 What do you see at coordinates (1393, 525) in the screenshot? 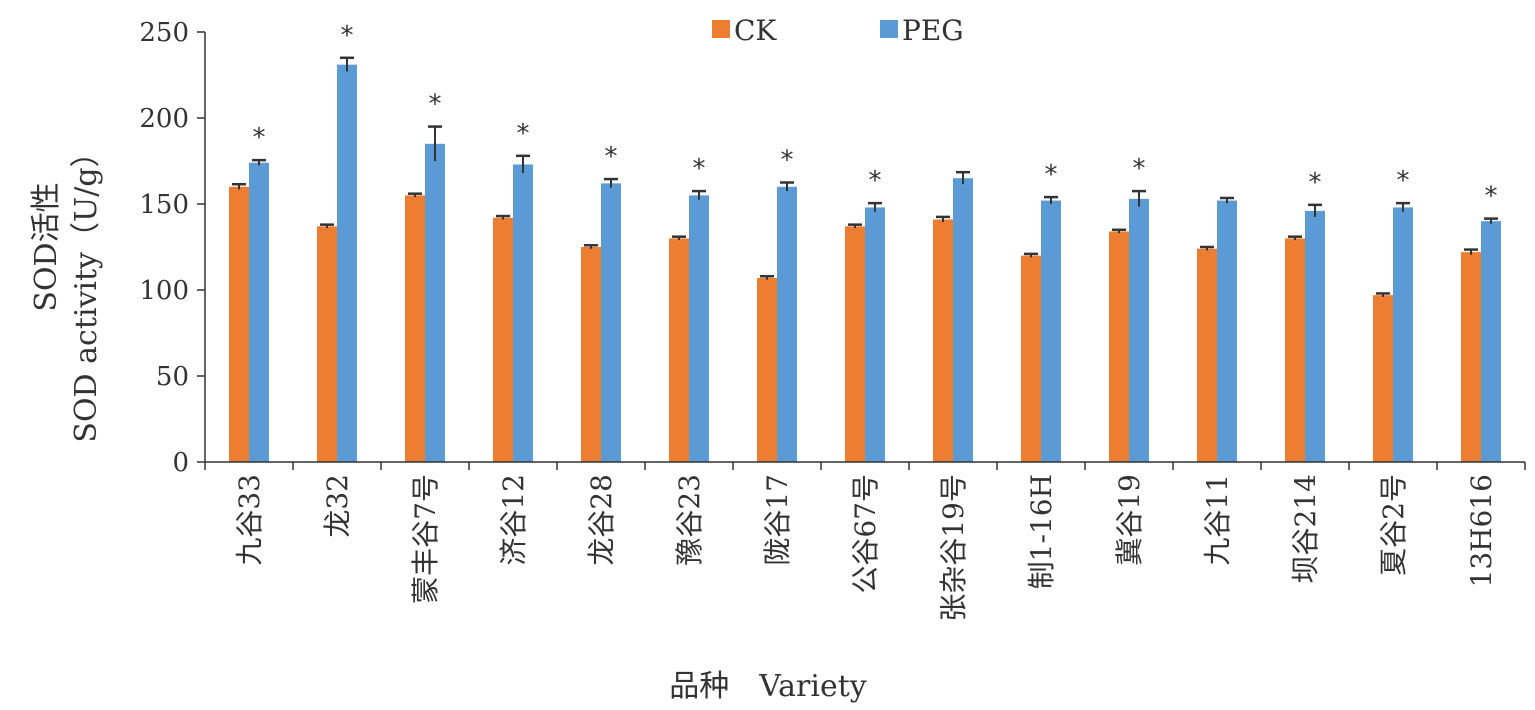
I see `x-category-label-13: 夏谷2号` at bounding box center [1393, 525].